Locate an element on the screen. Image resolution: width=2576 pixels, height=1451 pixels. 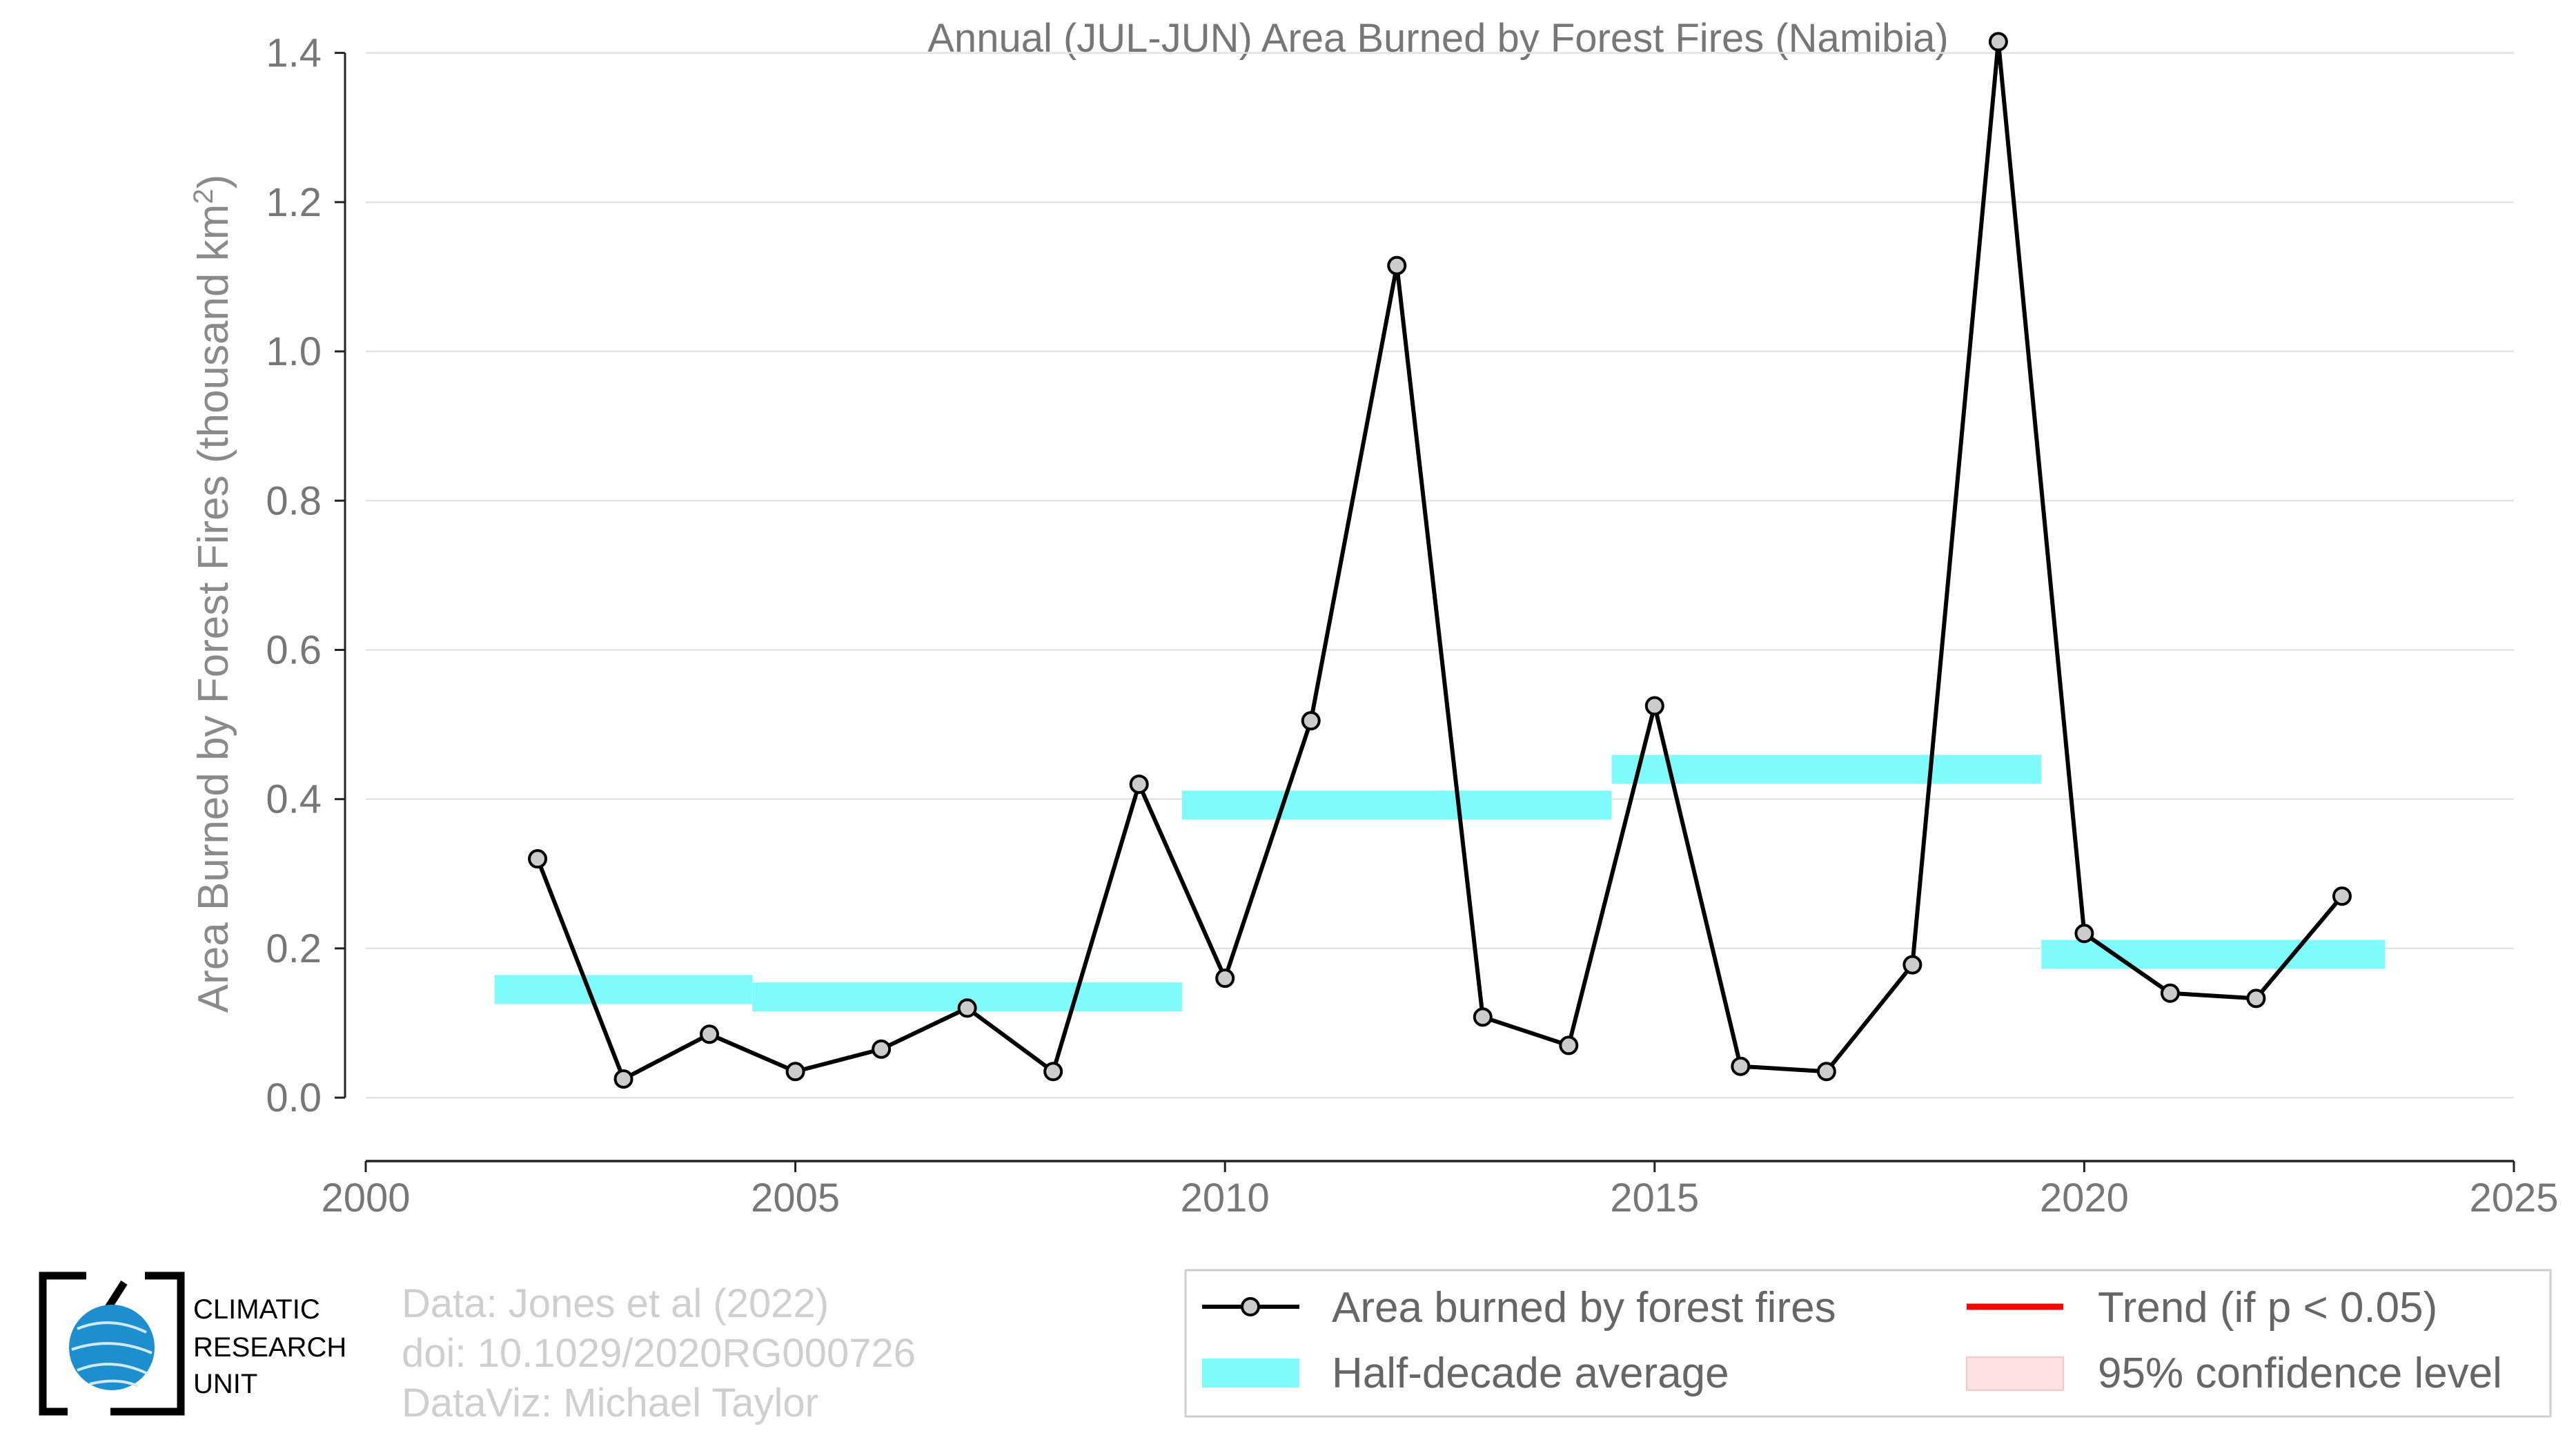
logo-text-unit: UNIT is located at coordinates (225, 1384).